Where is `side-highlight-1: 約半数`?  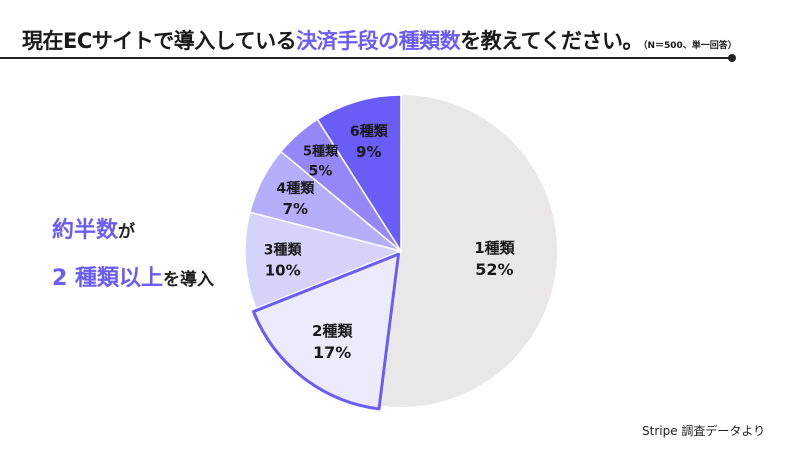
side-highlight-1: 約半数 is located at coordinates (85, 230).